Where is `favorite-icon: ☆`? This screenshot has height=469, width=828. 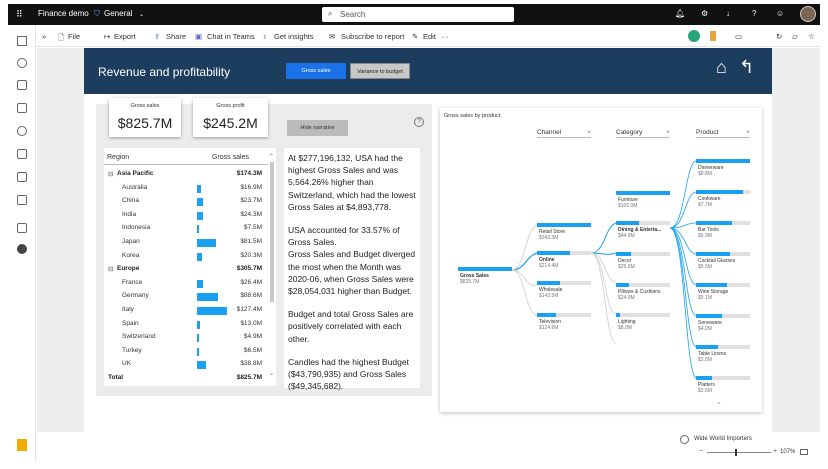 favorite-icon: ☆ is located at coordinates (811, 36).